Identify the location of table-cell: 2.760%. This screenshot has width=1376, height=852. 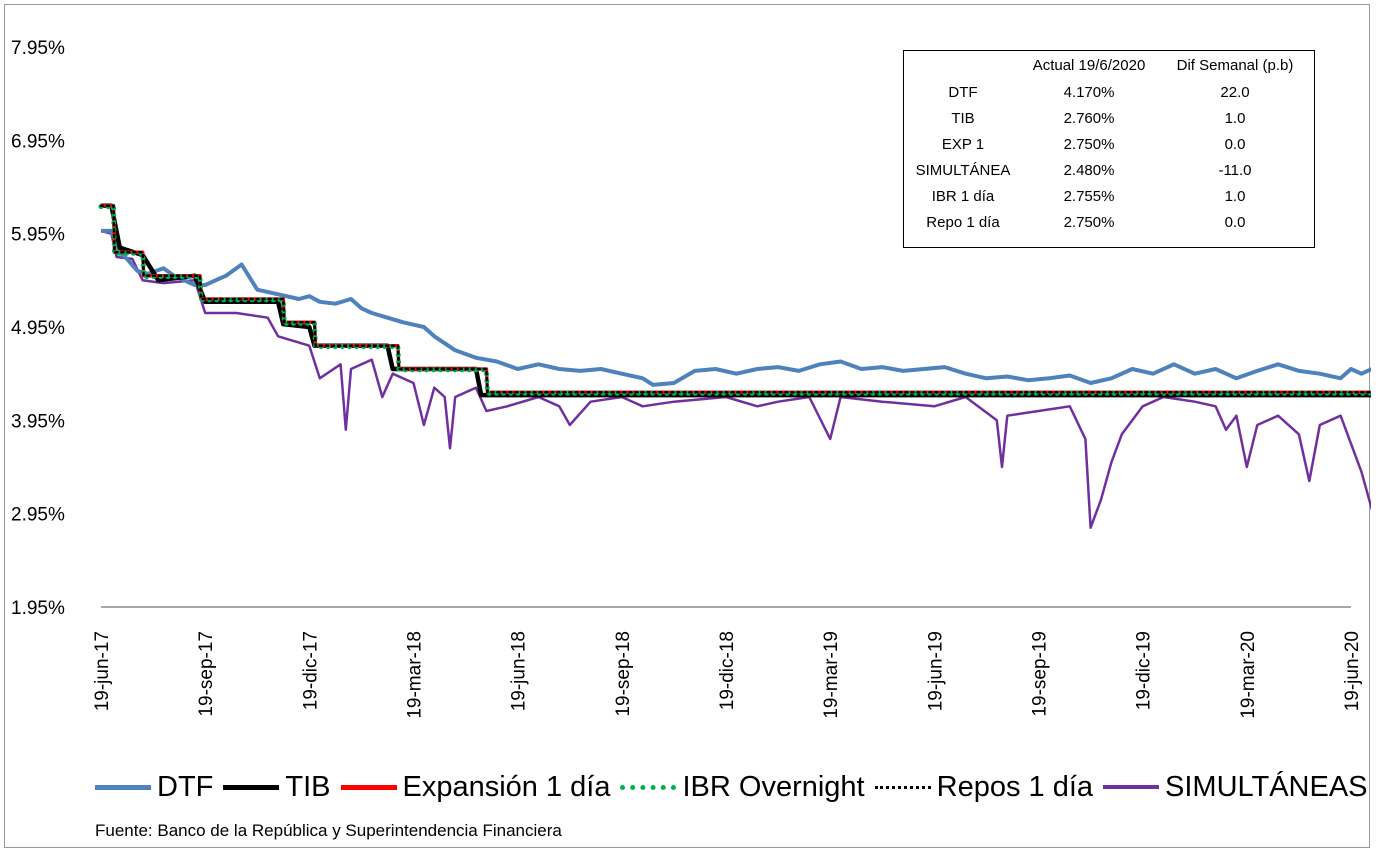
(1089, 118).